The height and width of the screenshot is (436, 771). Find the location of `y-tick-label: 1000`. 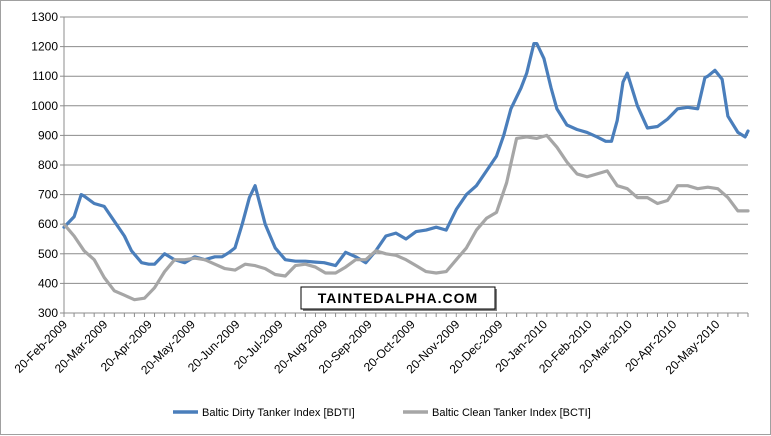

y-tick-label: 1000 is located at coordinates (44, 106).